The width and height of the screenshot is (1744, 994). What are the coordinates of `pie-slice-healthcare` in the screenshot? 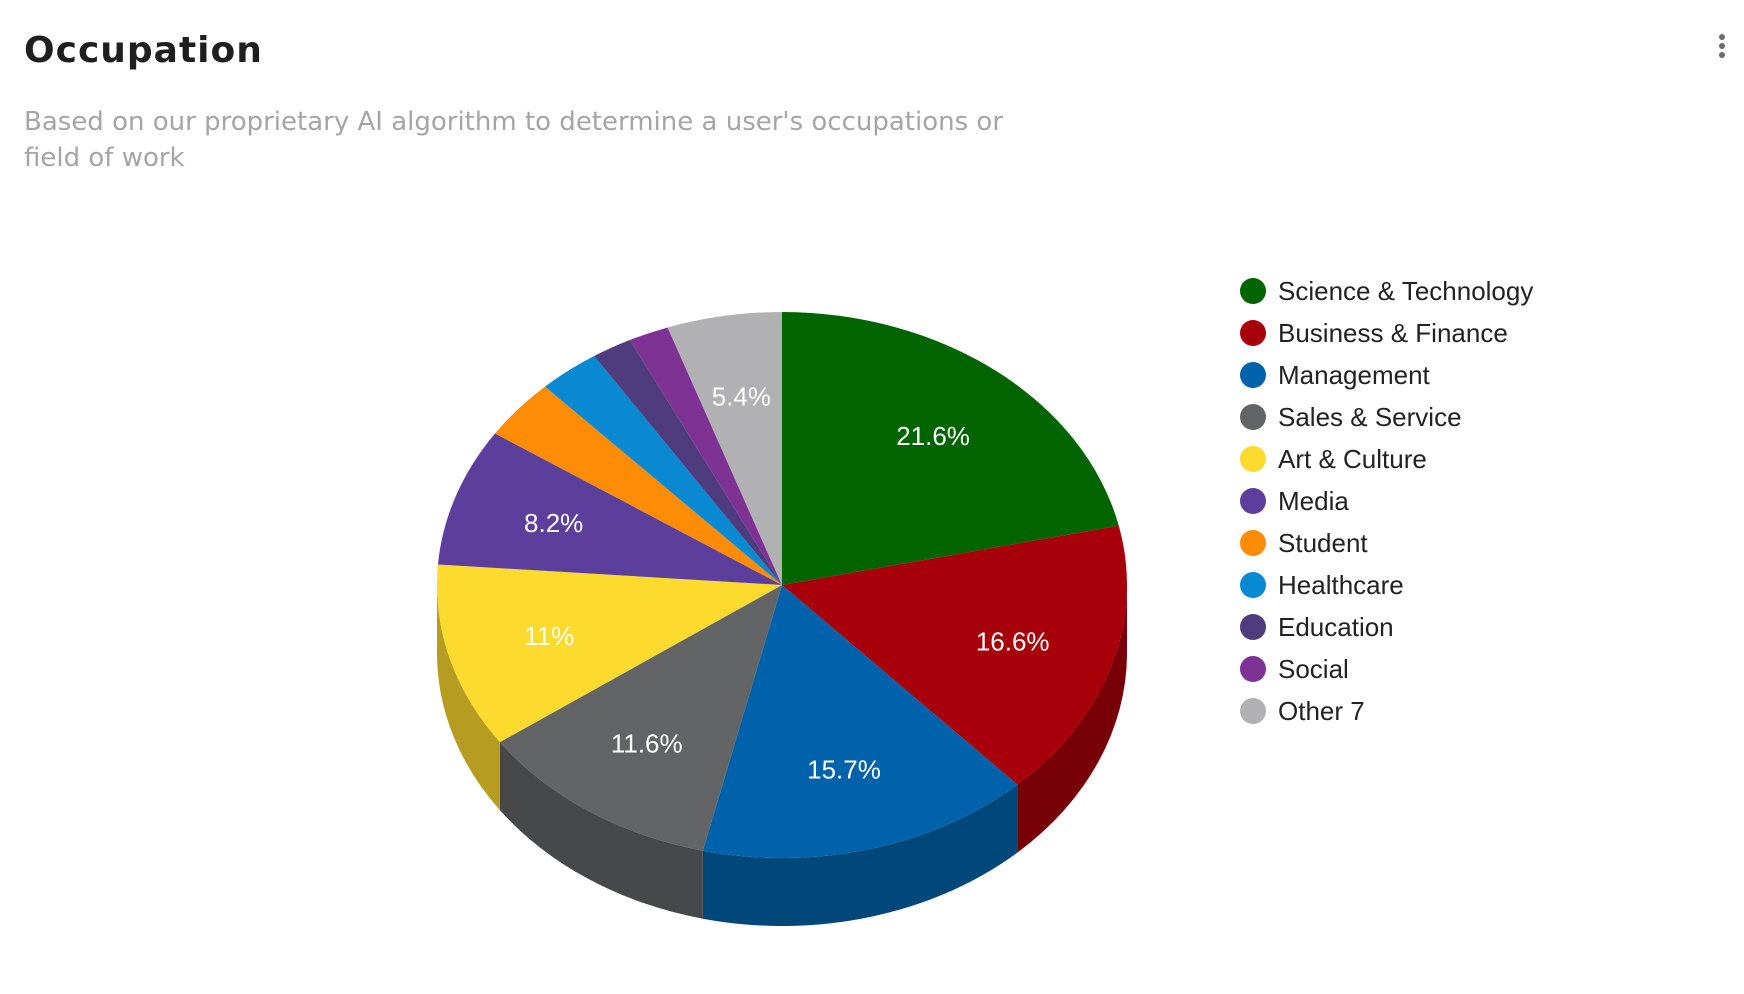 It's located at (663, 470).